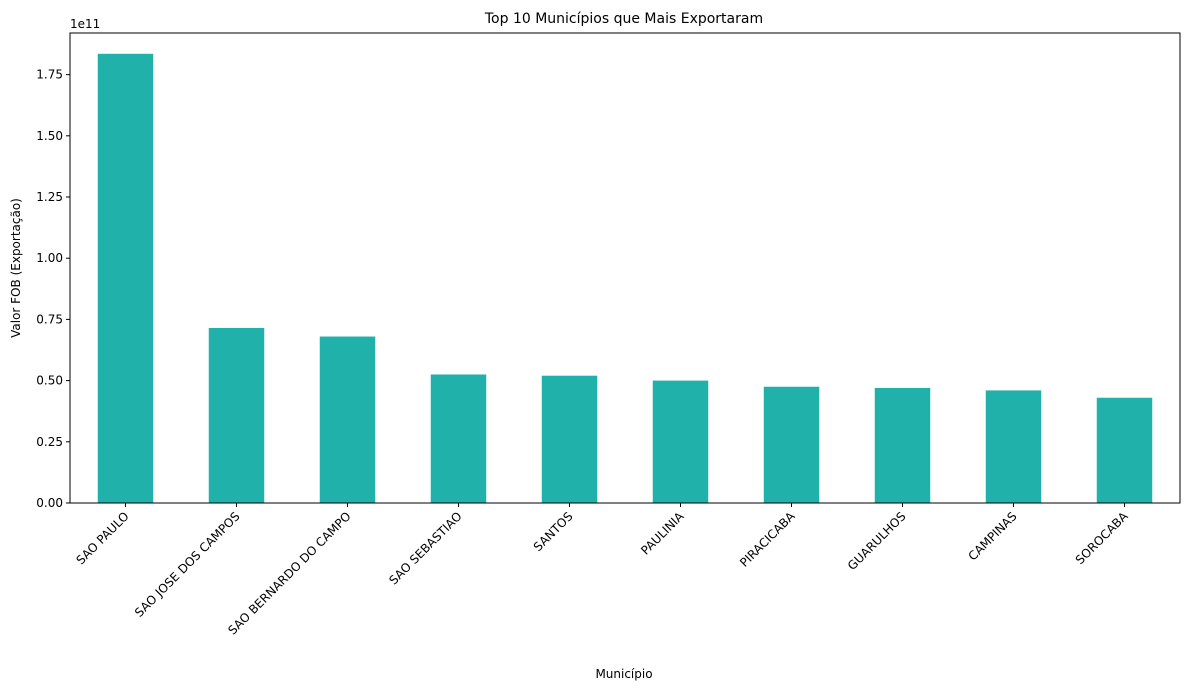  What do you see at coordinates (553, 531) in the screenshot?
I see `x-tick-label: SANTOS` at bounding box center [553, 531].